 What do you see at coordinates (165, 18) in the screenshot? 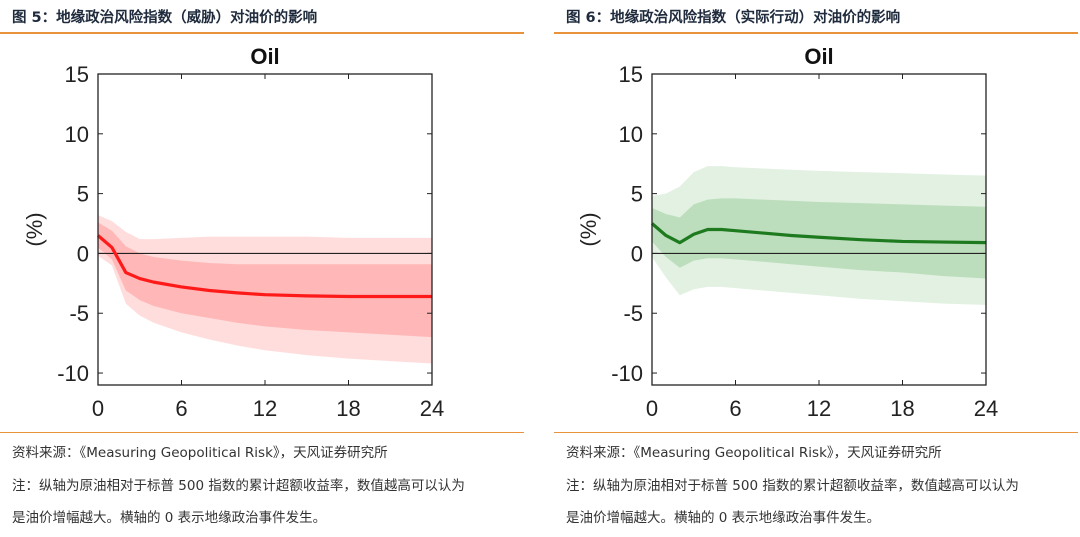
I see `figure-title: 图 5：地缘政治风险指数（威胁）对油价的影响` at bounding box center [165, 18].